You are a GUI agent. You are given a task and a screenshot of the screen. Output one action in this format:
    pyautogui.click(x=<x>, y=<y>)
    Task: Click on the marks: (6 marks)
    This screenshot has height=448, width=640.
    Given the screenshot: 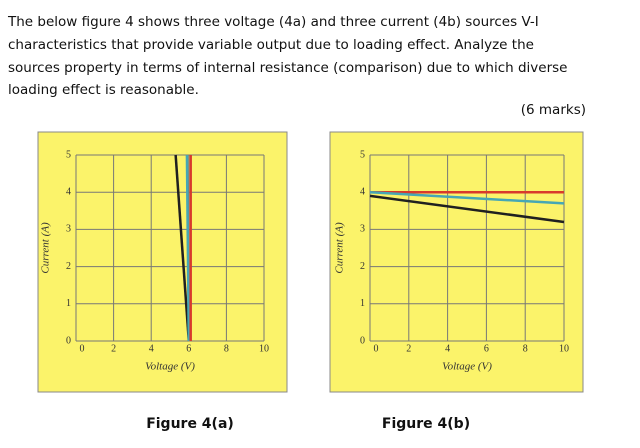 What is the action you would take?
    pyautogui.click(x=553, y=110)
    